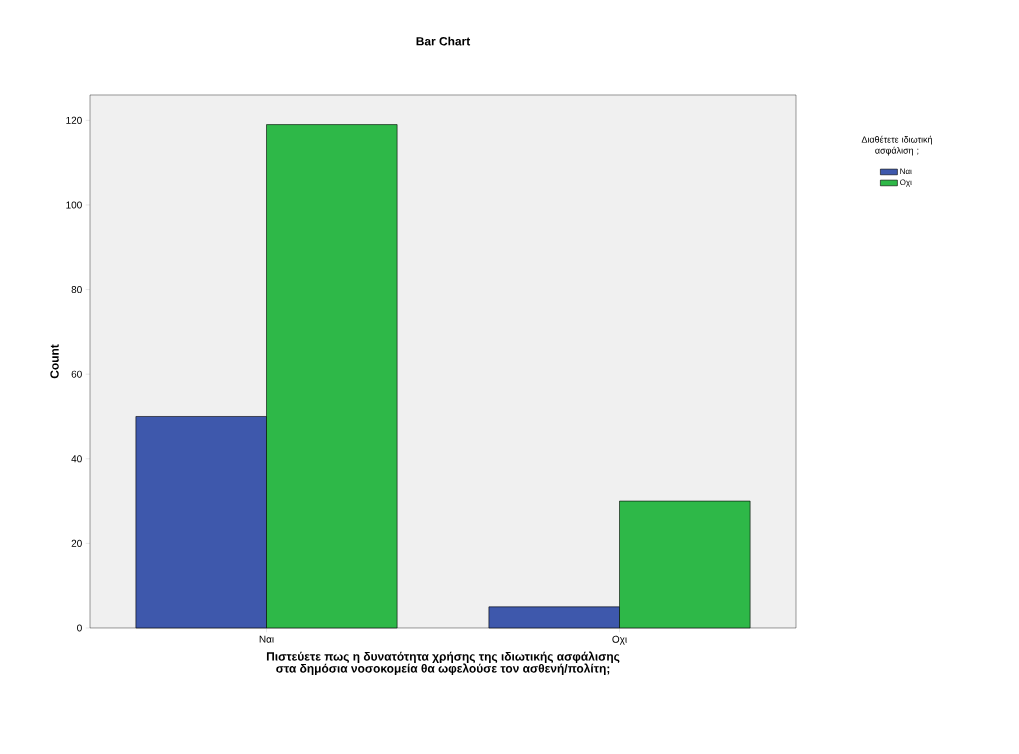 This screenshot has height=754, width=1019. I want to click on legend-title: Διαθέτετε ιδιωτική ασφάλιση ;, so click(896, 145).